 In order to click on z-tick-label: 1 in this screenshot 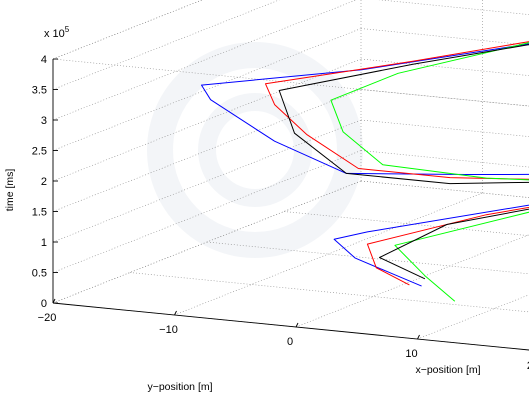, I will do `click(44, 243)`.